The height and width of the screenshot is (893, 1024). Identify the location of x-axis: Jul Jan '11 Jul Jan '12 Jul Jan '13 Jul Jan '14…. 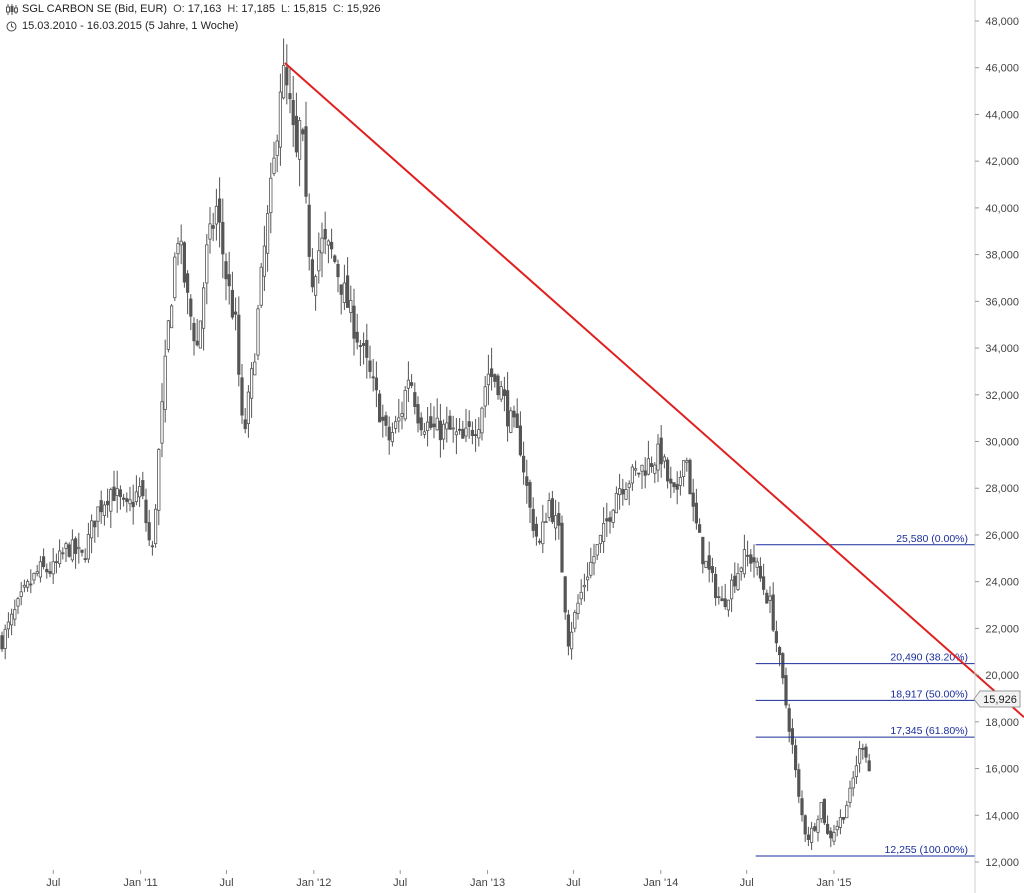
(449, 879).